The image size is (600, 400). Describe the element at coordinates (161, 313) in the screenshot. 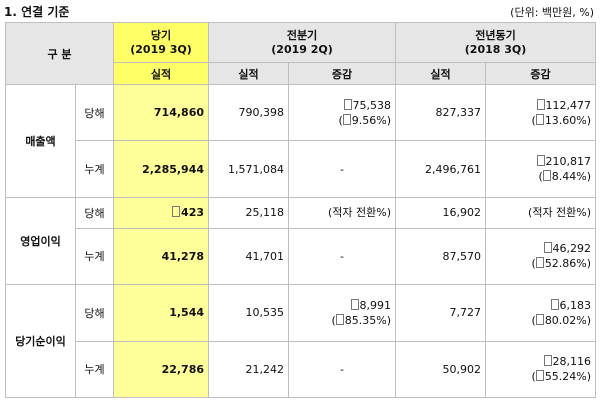

I see `current-value: 1,544` at that location.